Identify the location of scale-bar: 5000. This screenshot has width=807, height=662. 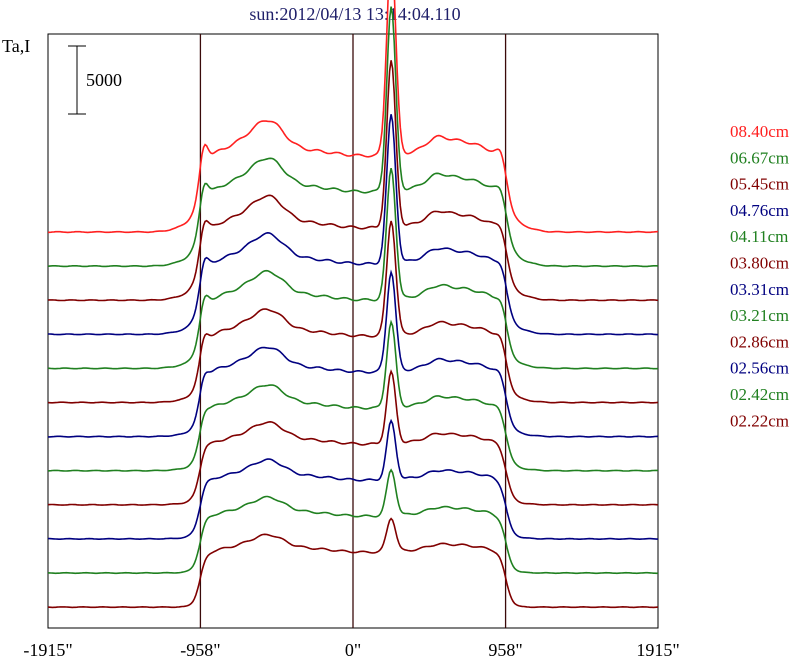
(95, 80).